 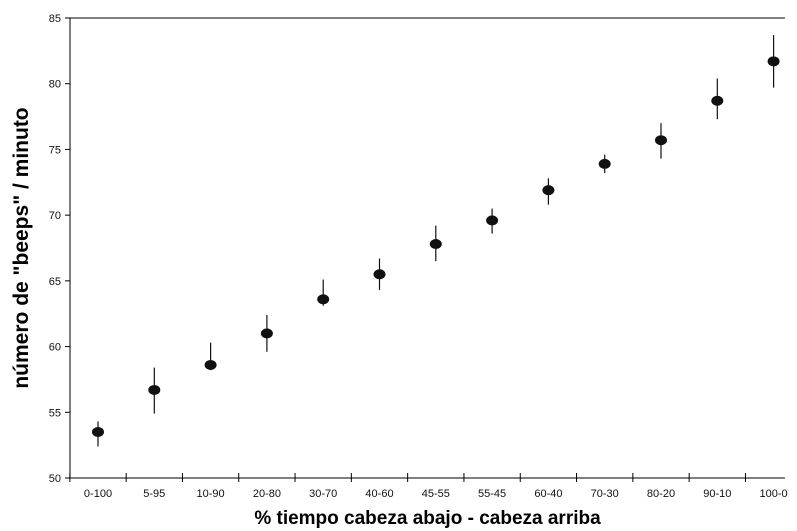 What do you see at coordinates (55, 282) in the screenshot?
I see `y-tick-label: 65` at bounding box center [55, 282].